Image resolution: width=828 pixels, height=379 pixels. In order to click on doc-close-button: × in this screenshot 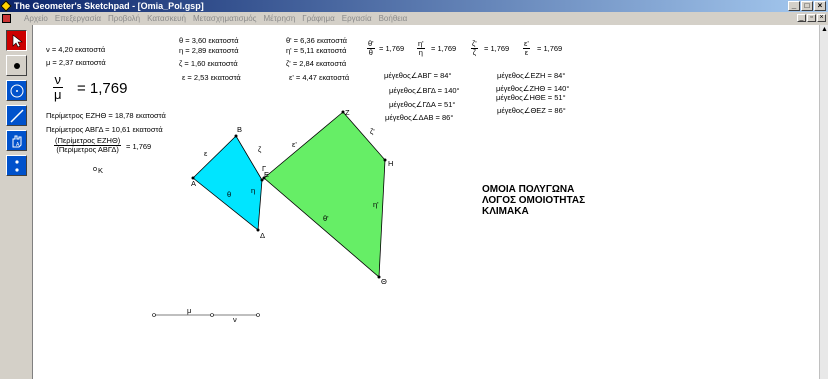, I will do `click(821, 18)`.